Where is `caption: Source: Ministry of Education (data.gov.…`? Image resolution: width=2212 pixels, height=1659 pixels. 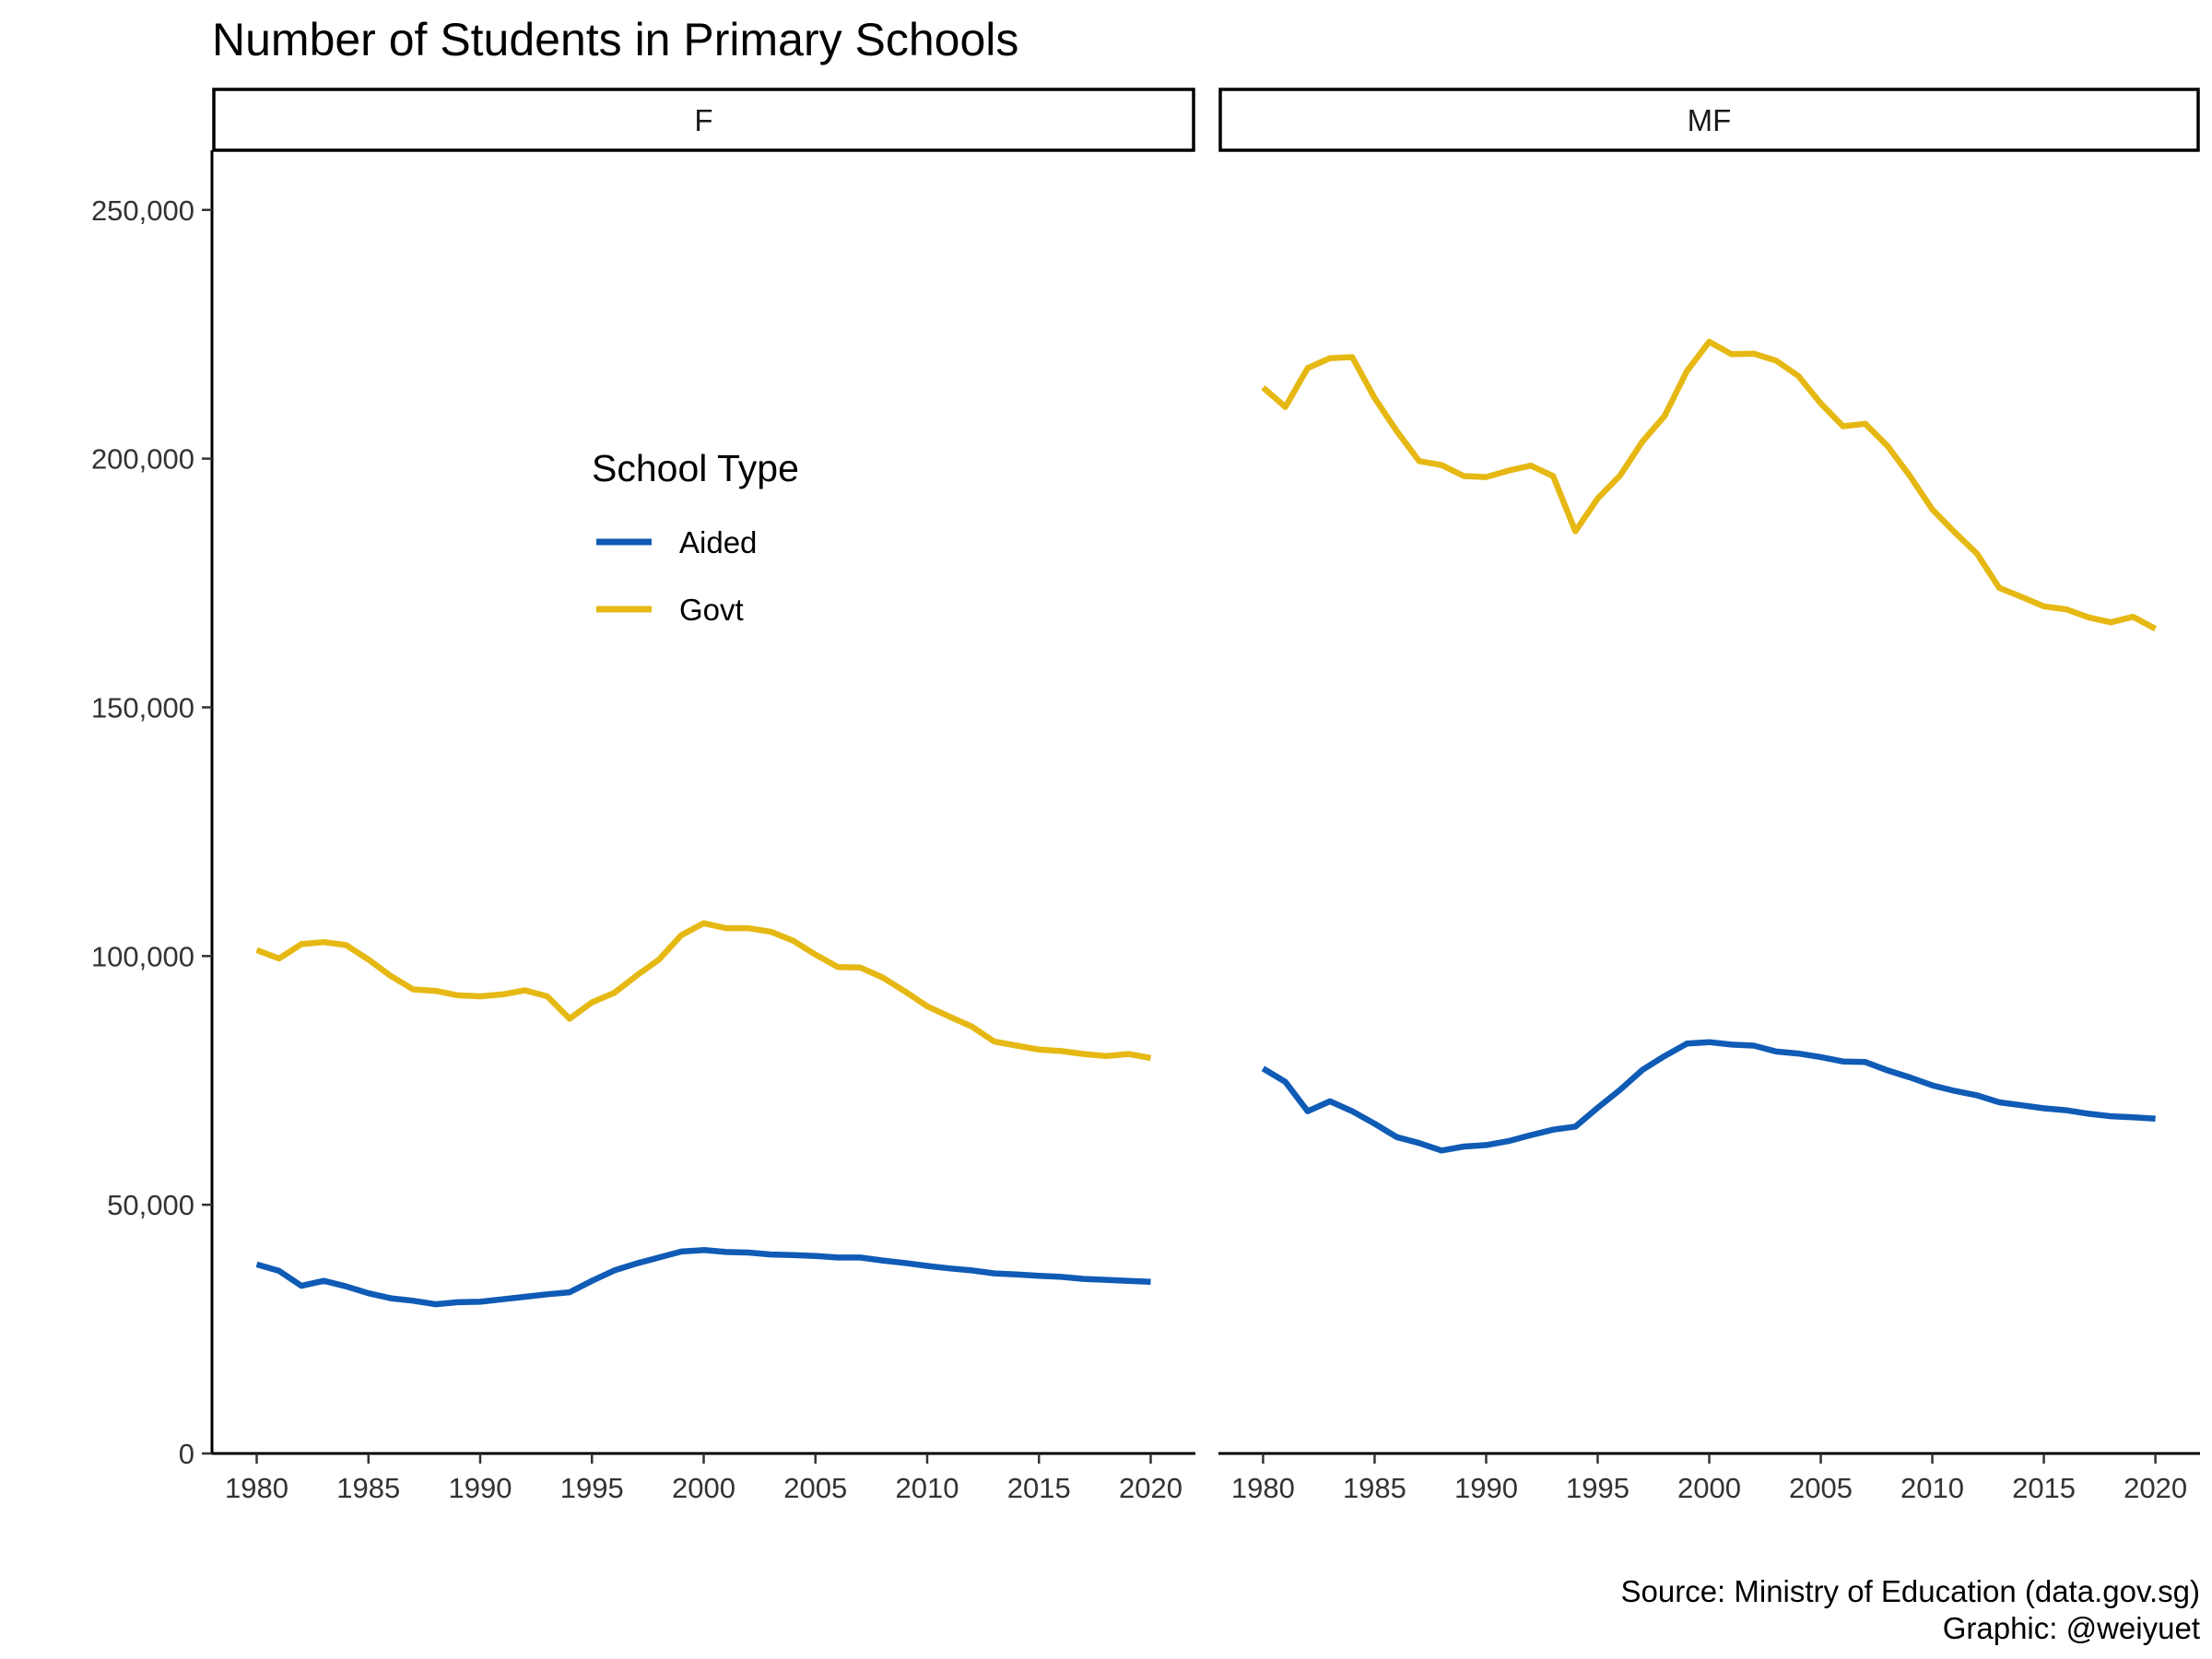 caption: Source: Ministry of Education (data.gov.… is located at coordinates (1910, 1609).